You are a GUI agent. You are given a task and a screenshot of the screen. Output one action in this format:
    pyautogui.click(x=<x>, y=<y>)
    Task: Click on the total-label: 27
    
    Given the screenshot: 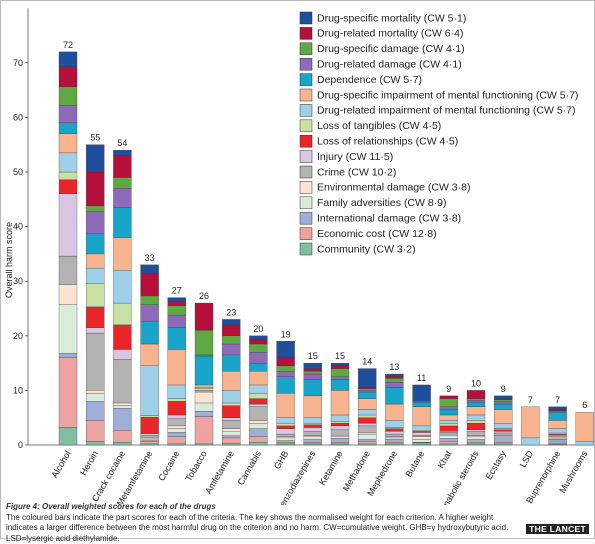 What is the action you would take?
    pyautogui.click(x=177, y=291)
    